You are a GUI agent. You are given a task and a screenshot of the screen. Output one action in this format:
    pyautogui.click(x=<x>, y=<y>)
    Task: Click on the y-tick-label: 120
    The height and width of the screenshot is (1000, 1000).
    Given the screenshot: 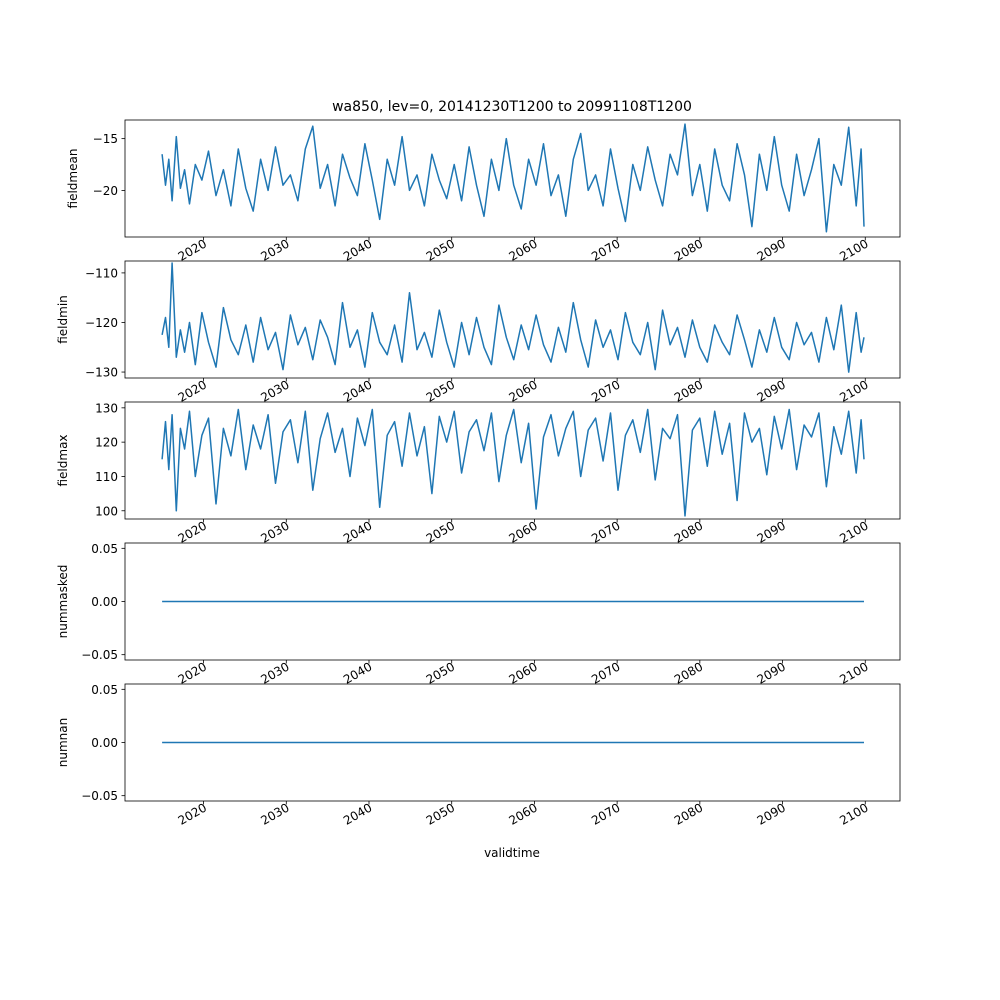 What is the action you would take?
    pyautogui.click(x=106, y=443)
    